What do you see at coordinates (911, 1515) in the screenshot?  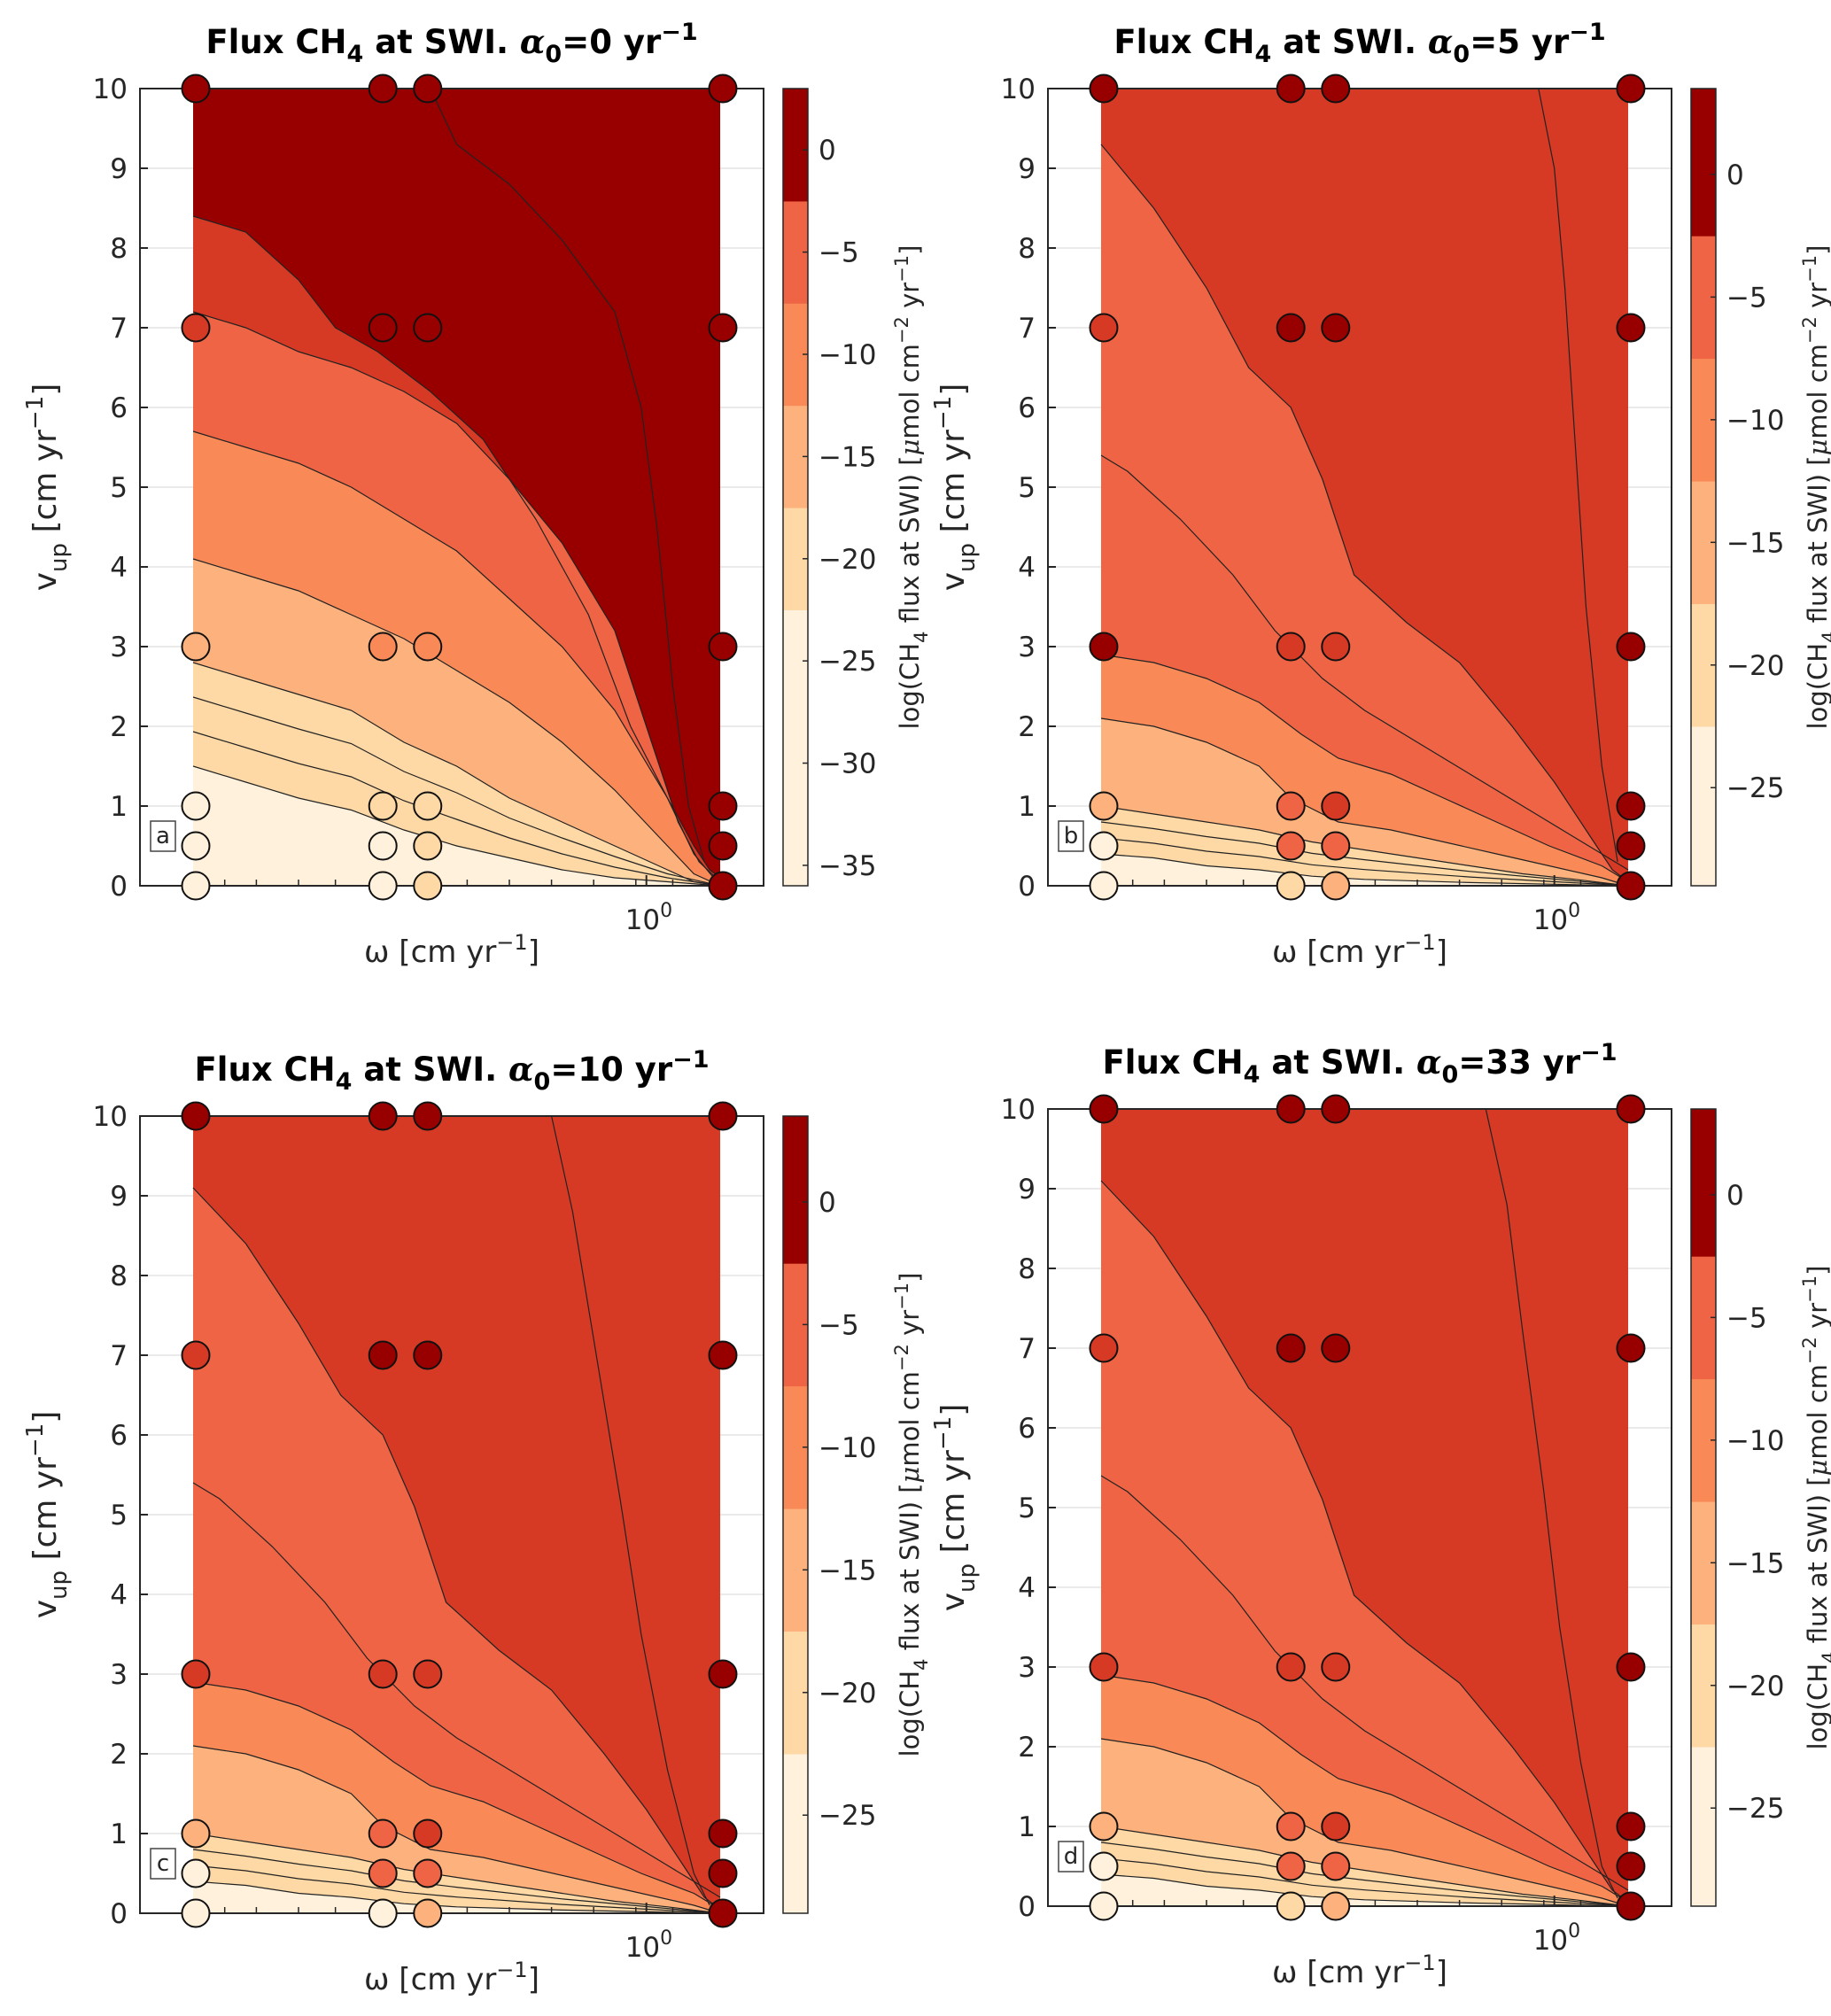 I see `colorbar-label: log(CH4 flux at SWI) [μmol cm−2 yr−1]` at bounding box center [911, 1515].